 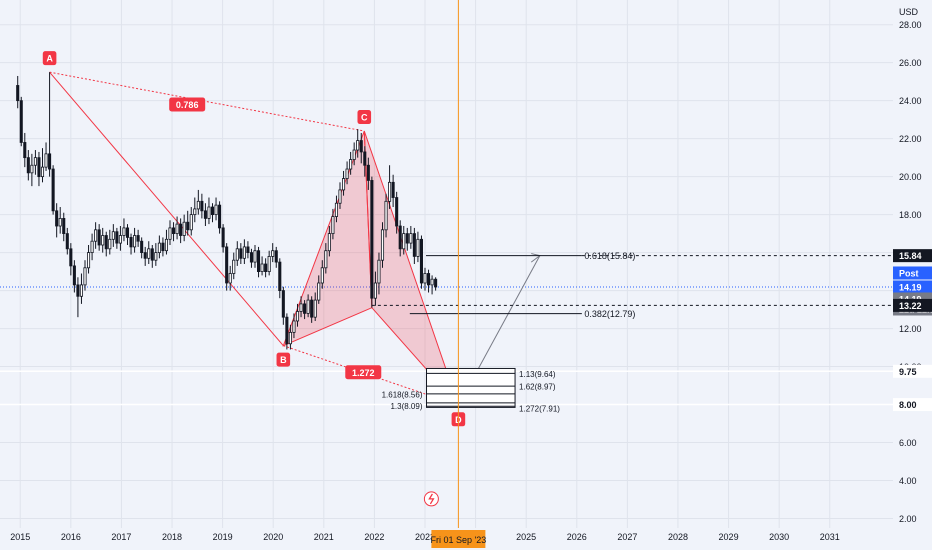 I want to click on lightning-icon-bolt, so click(x=431, y=499).